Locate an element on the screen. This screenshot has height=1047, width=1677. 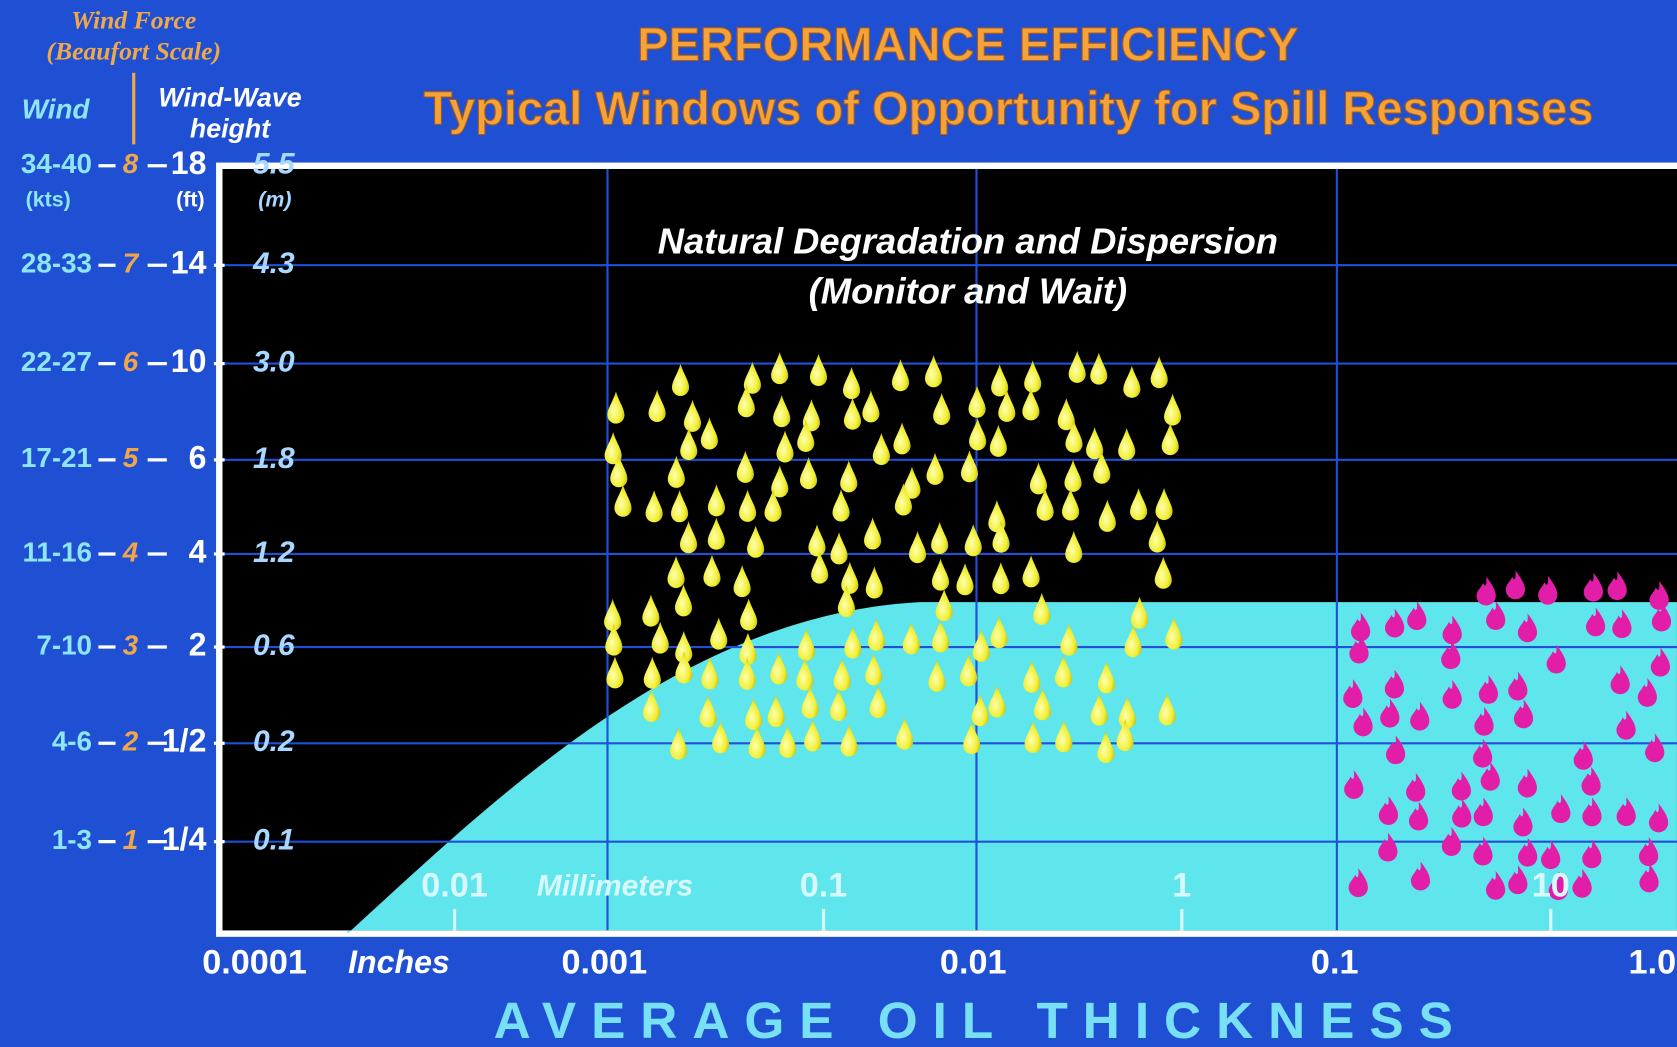
wave-height-m: 5.5 is located at coordinates (274, 164).